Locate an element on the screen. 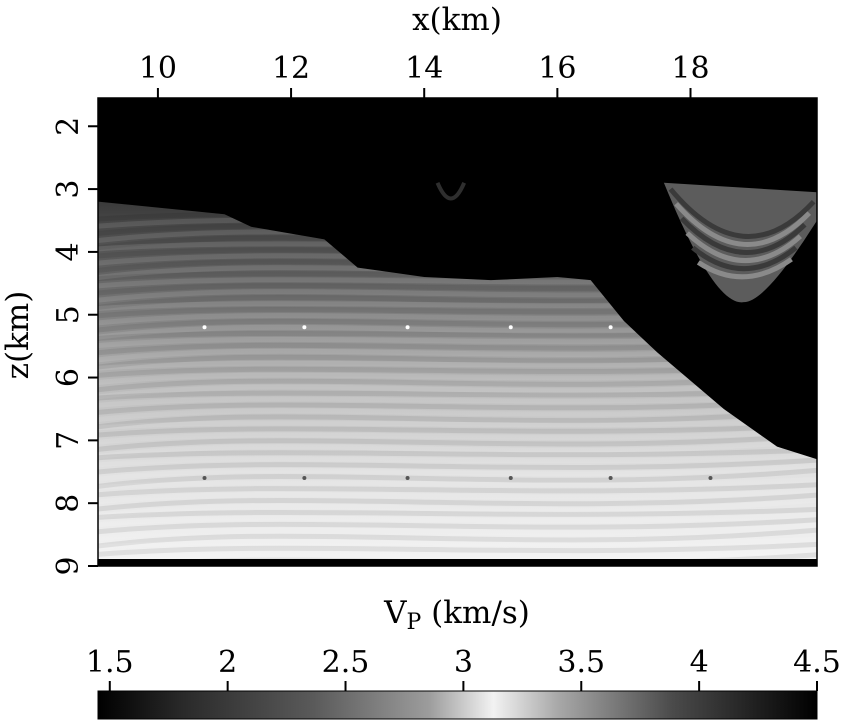 This screenshot has height=720, width=841. colorbar-label: VP (km/s) is located at coordinates (456, 615).